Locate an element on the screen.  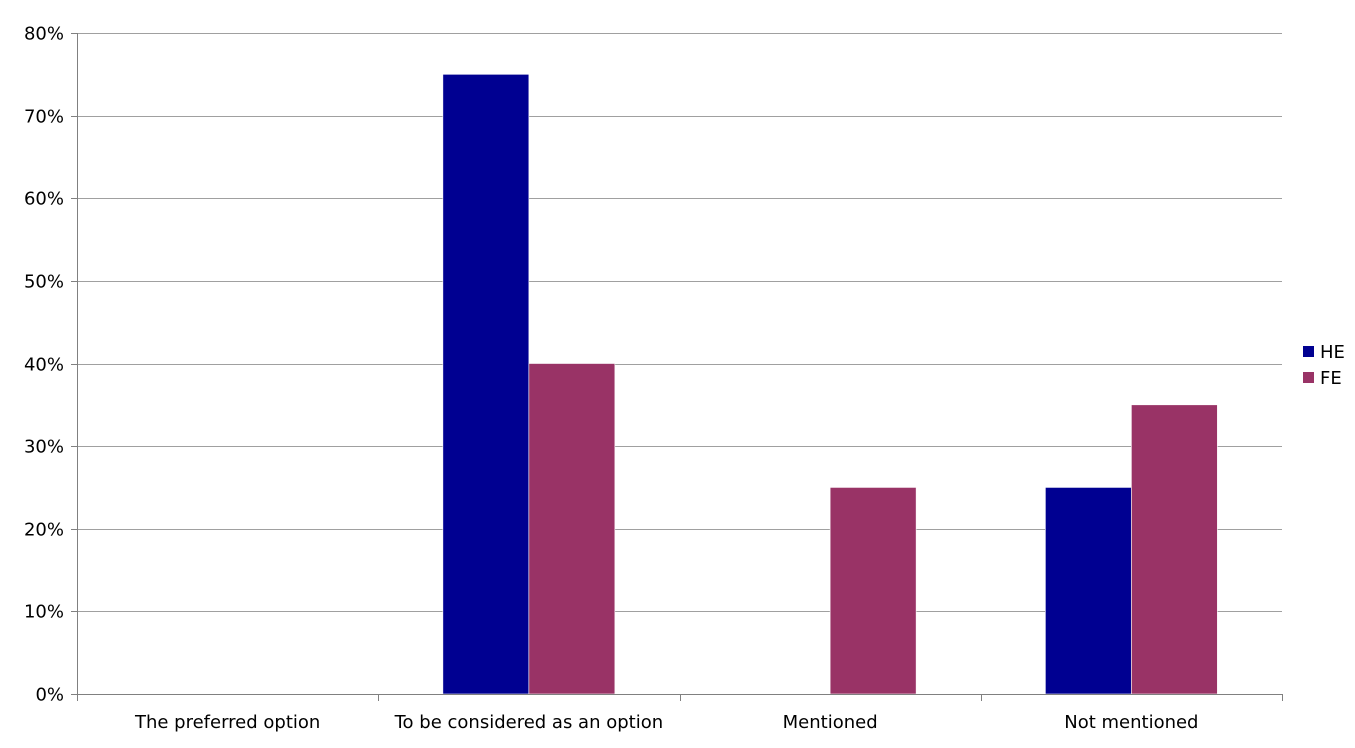
y-axis-tick-labels: 0% 10% 20% 30% 40% 50% 60% 70% 80% is located at coordinates (44, 365).